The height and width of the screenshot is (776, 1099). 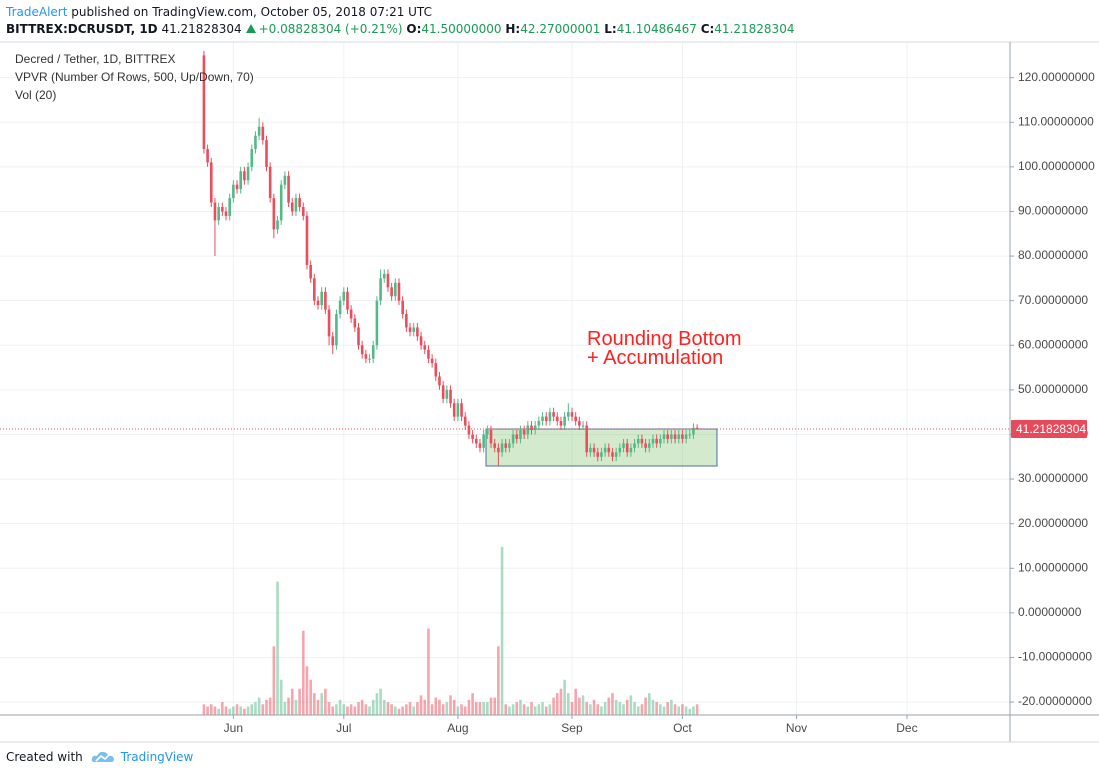 What do you see at coordinates (1053, 300) in the screenshot?
I see `y-tick-label: 70.00000000` at bounding box center [1053, 300].